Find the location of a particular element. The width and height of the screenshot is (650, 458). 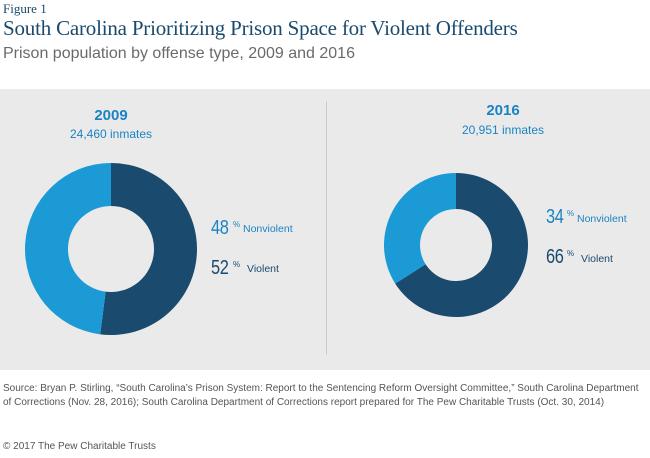

inmates-2009-label: 24,460 inmates is located at coordinates (111, 134).